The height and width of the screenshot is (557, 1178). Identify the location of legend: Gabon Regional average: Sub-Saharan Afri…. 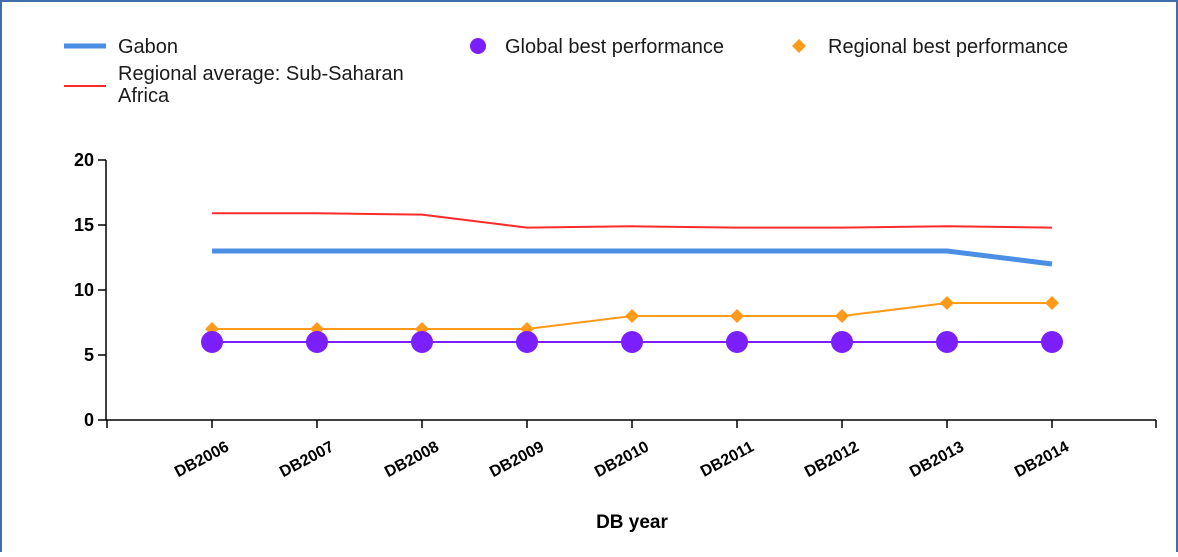
(566, 71).